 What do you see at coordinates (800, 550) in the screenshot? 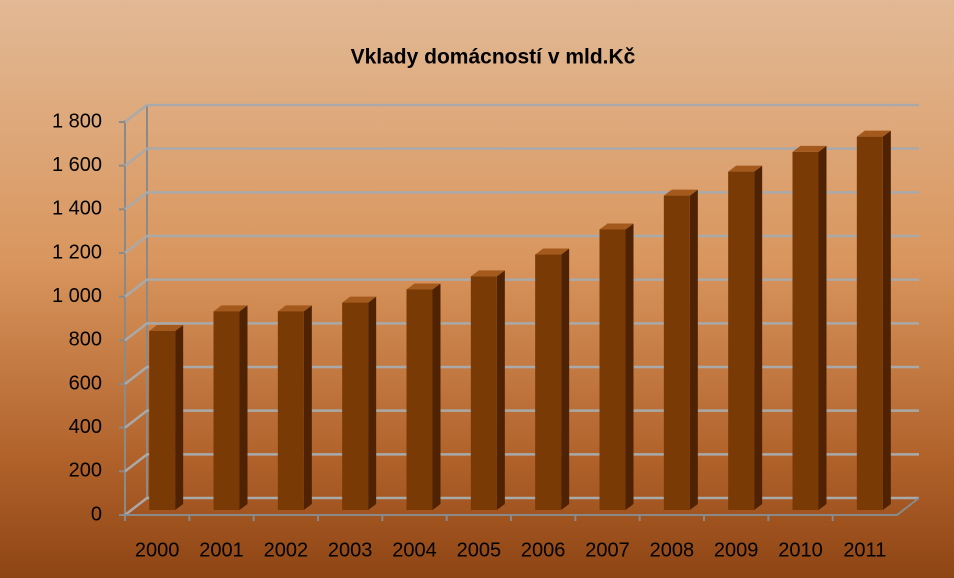
I see `x-tick-label: 2010` at bounding box center [800, 550].